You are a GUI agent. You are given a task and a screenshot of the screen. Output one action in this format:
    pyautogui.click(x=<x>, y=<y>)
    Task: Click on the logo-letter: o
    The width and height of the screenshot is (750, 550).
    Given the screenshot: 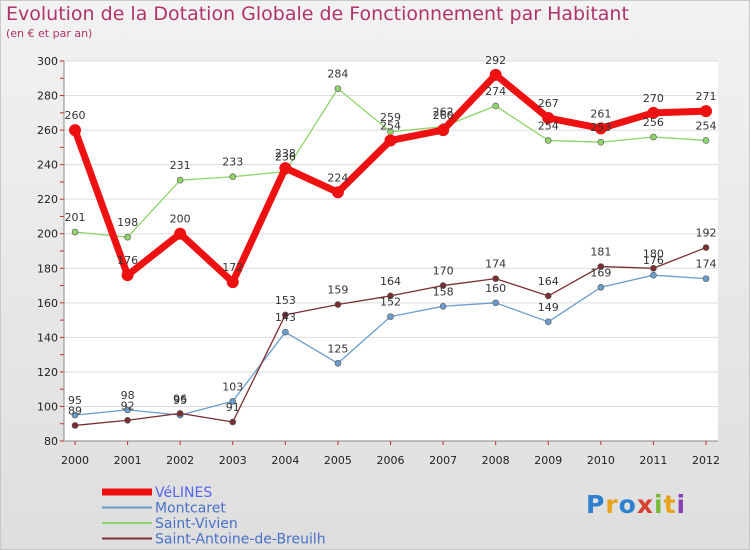 What is the action you would take?
    pyautogui.click(x=627, y=504)
    